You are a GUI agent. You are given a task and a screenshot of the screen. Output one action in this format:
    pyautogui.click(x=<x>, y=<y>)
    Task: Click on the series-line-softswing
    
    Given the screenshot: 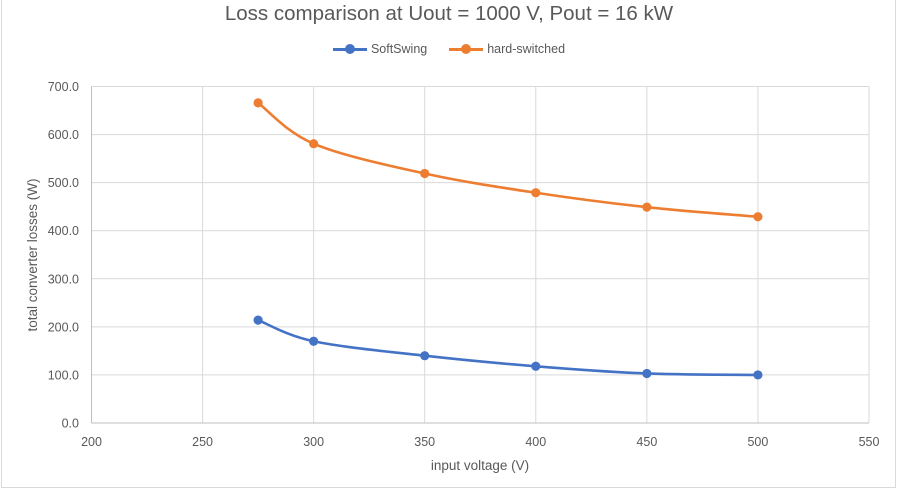 What is the action you would take?
    pyautogui.click(x=507, y=347)
    